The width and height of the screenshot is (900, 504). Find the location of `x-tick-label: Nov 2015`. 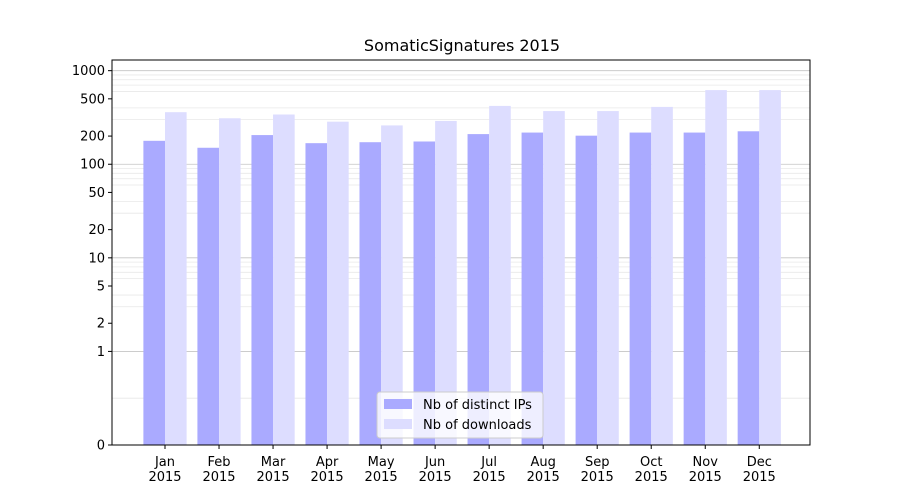

x-tick-label: Nov 2015 is located at coordinates (705, 470).